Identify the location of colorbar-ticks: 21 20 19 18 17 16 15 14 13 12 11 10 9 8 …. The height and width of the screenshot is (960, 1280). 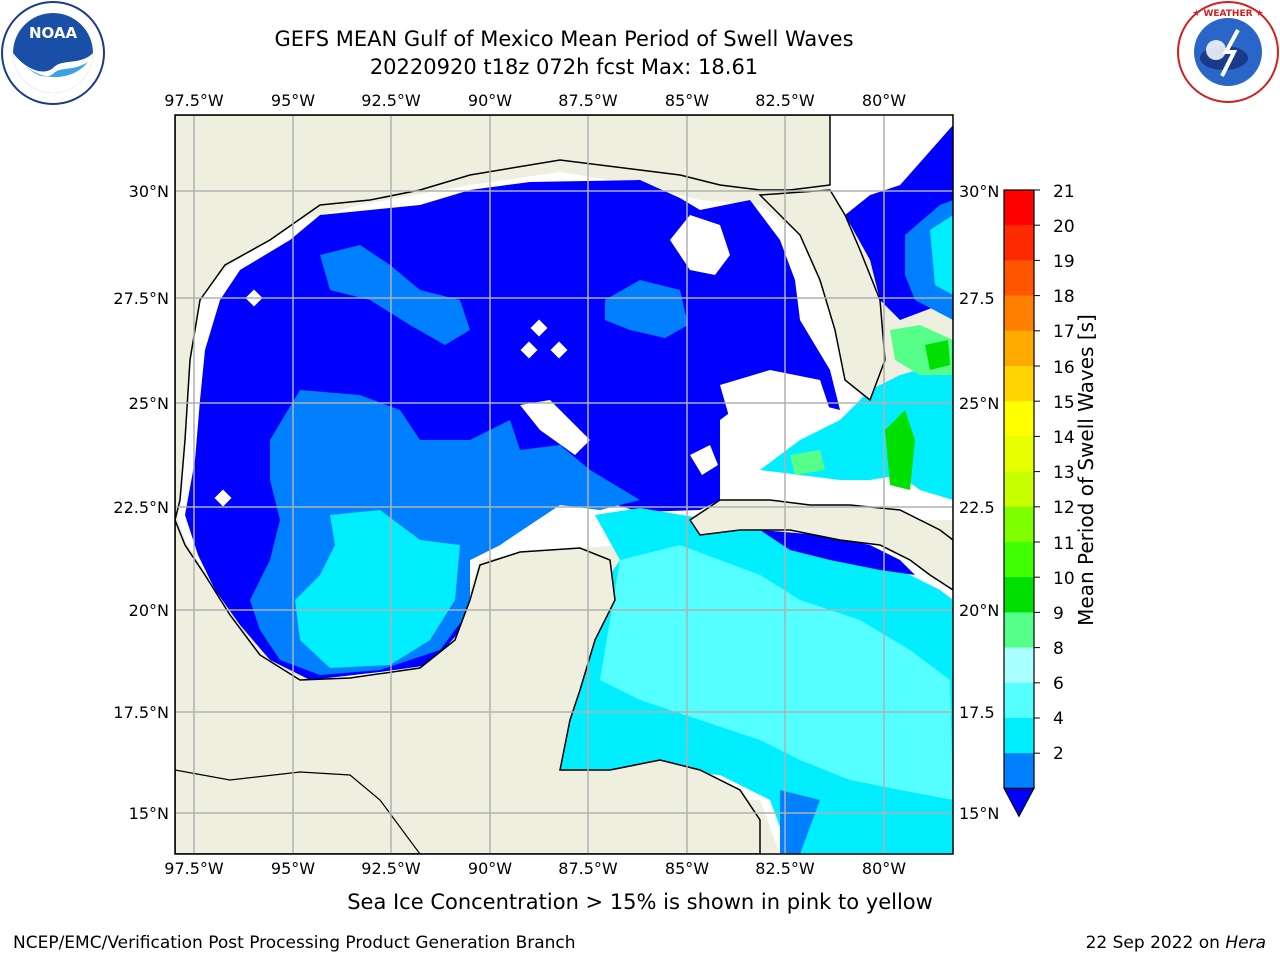
(1064, 473).